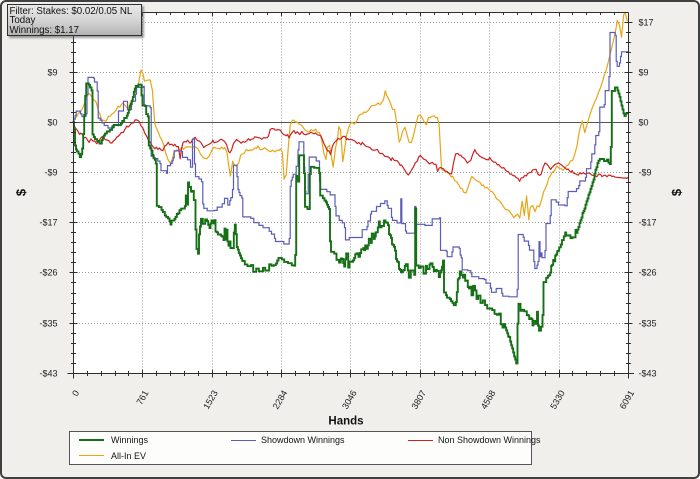 The width and height of the screenshot is (700, 479). Describe the element at coordinates (627, 400) in the screenshot. I see `svg-text: 6091` at that location.